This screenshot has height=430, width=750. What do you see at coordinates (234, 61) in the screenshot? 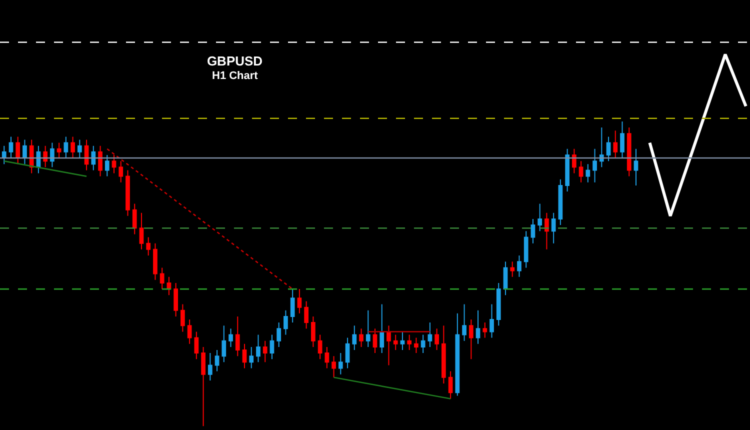
I see `chart-title: GBPUSD` at bounding box center [234, 61].